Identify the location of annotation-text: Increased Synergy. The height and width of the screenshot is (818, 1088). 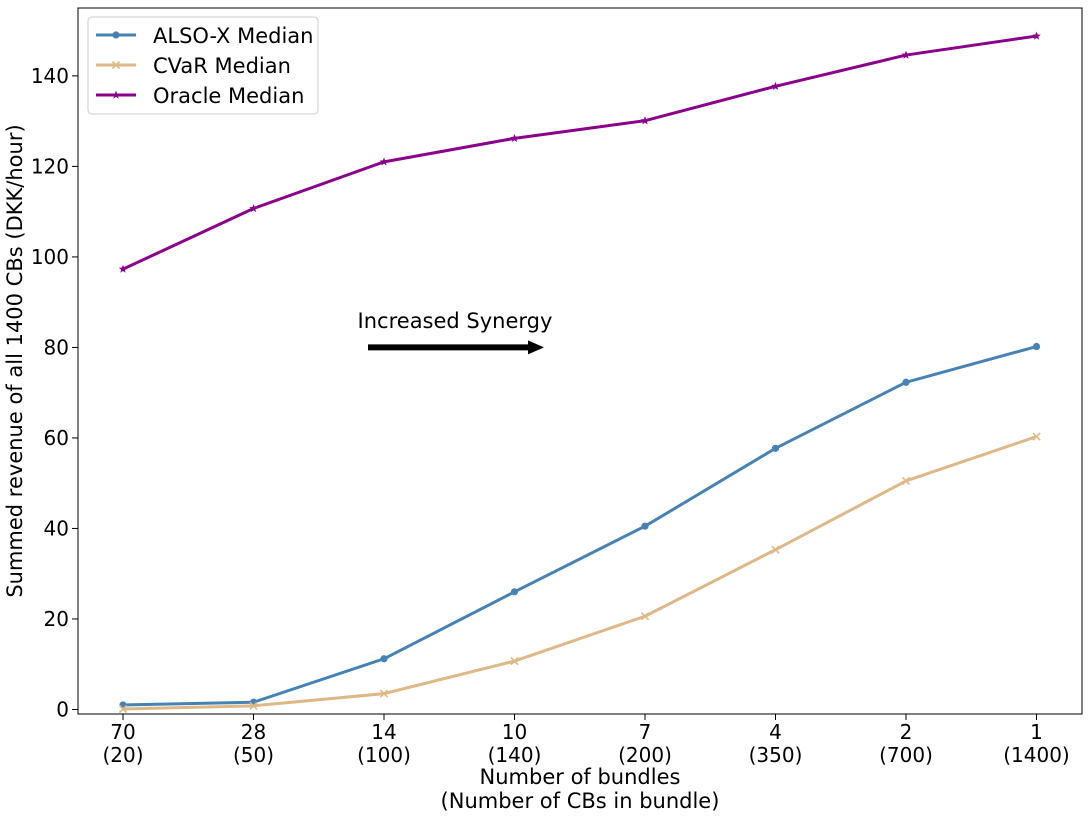
(455, 321).